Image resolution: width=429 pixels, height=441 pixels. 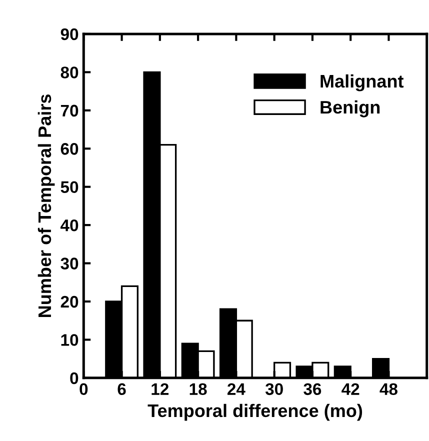 I want to click on x-tick-label: 12, so click(x=160, y=389).